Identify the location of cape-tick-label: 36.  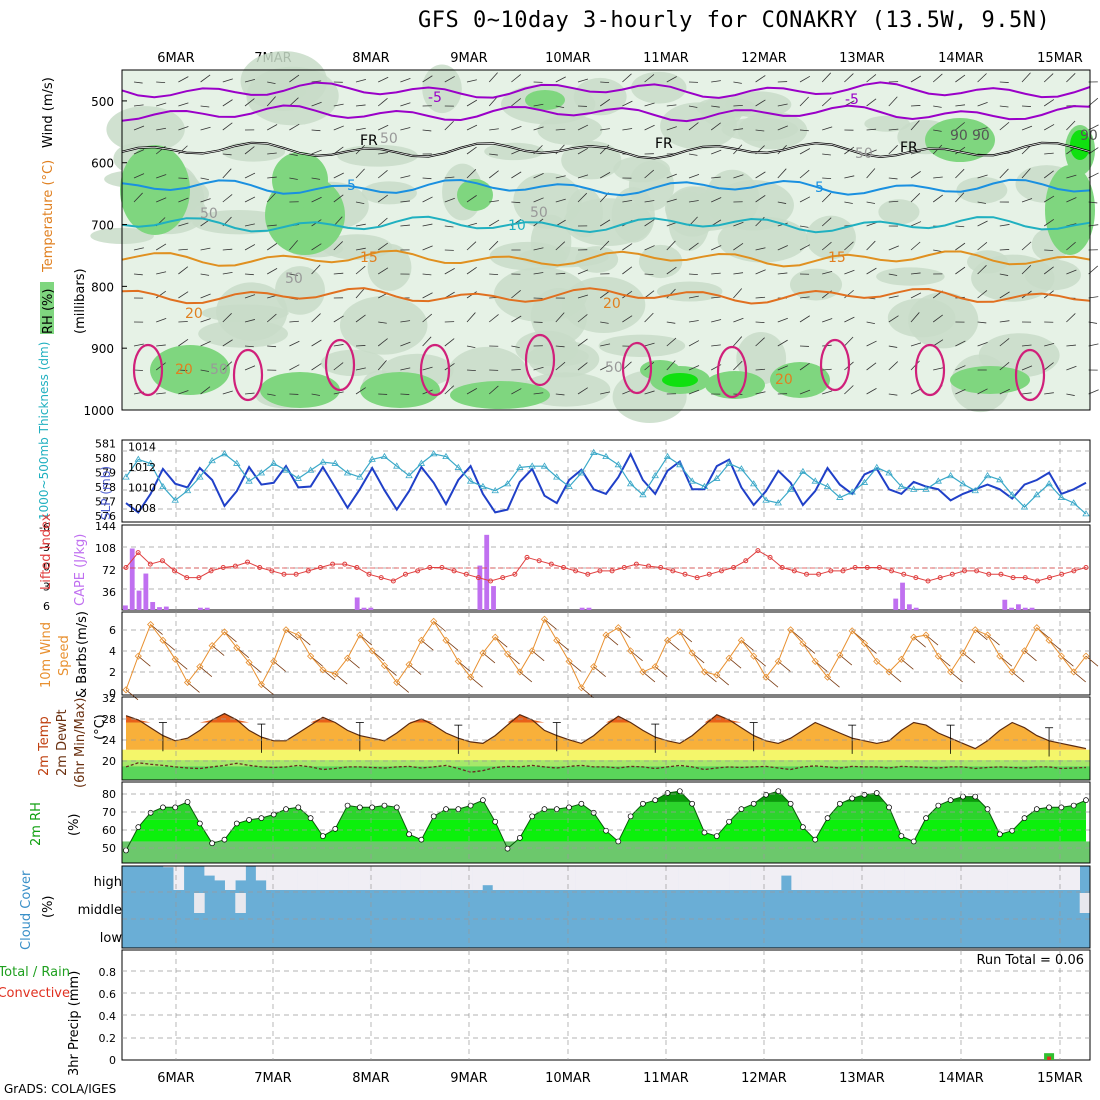
(109, 592).